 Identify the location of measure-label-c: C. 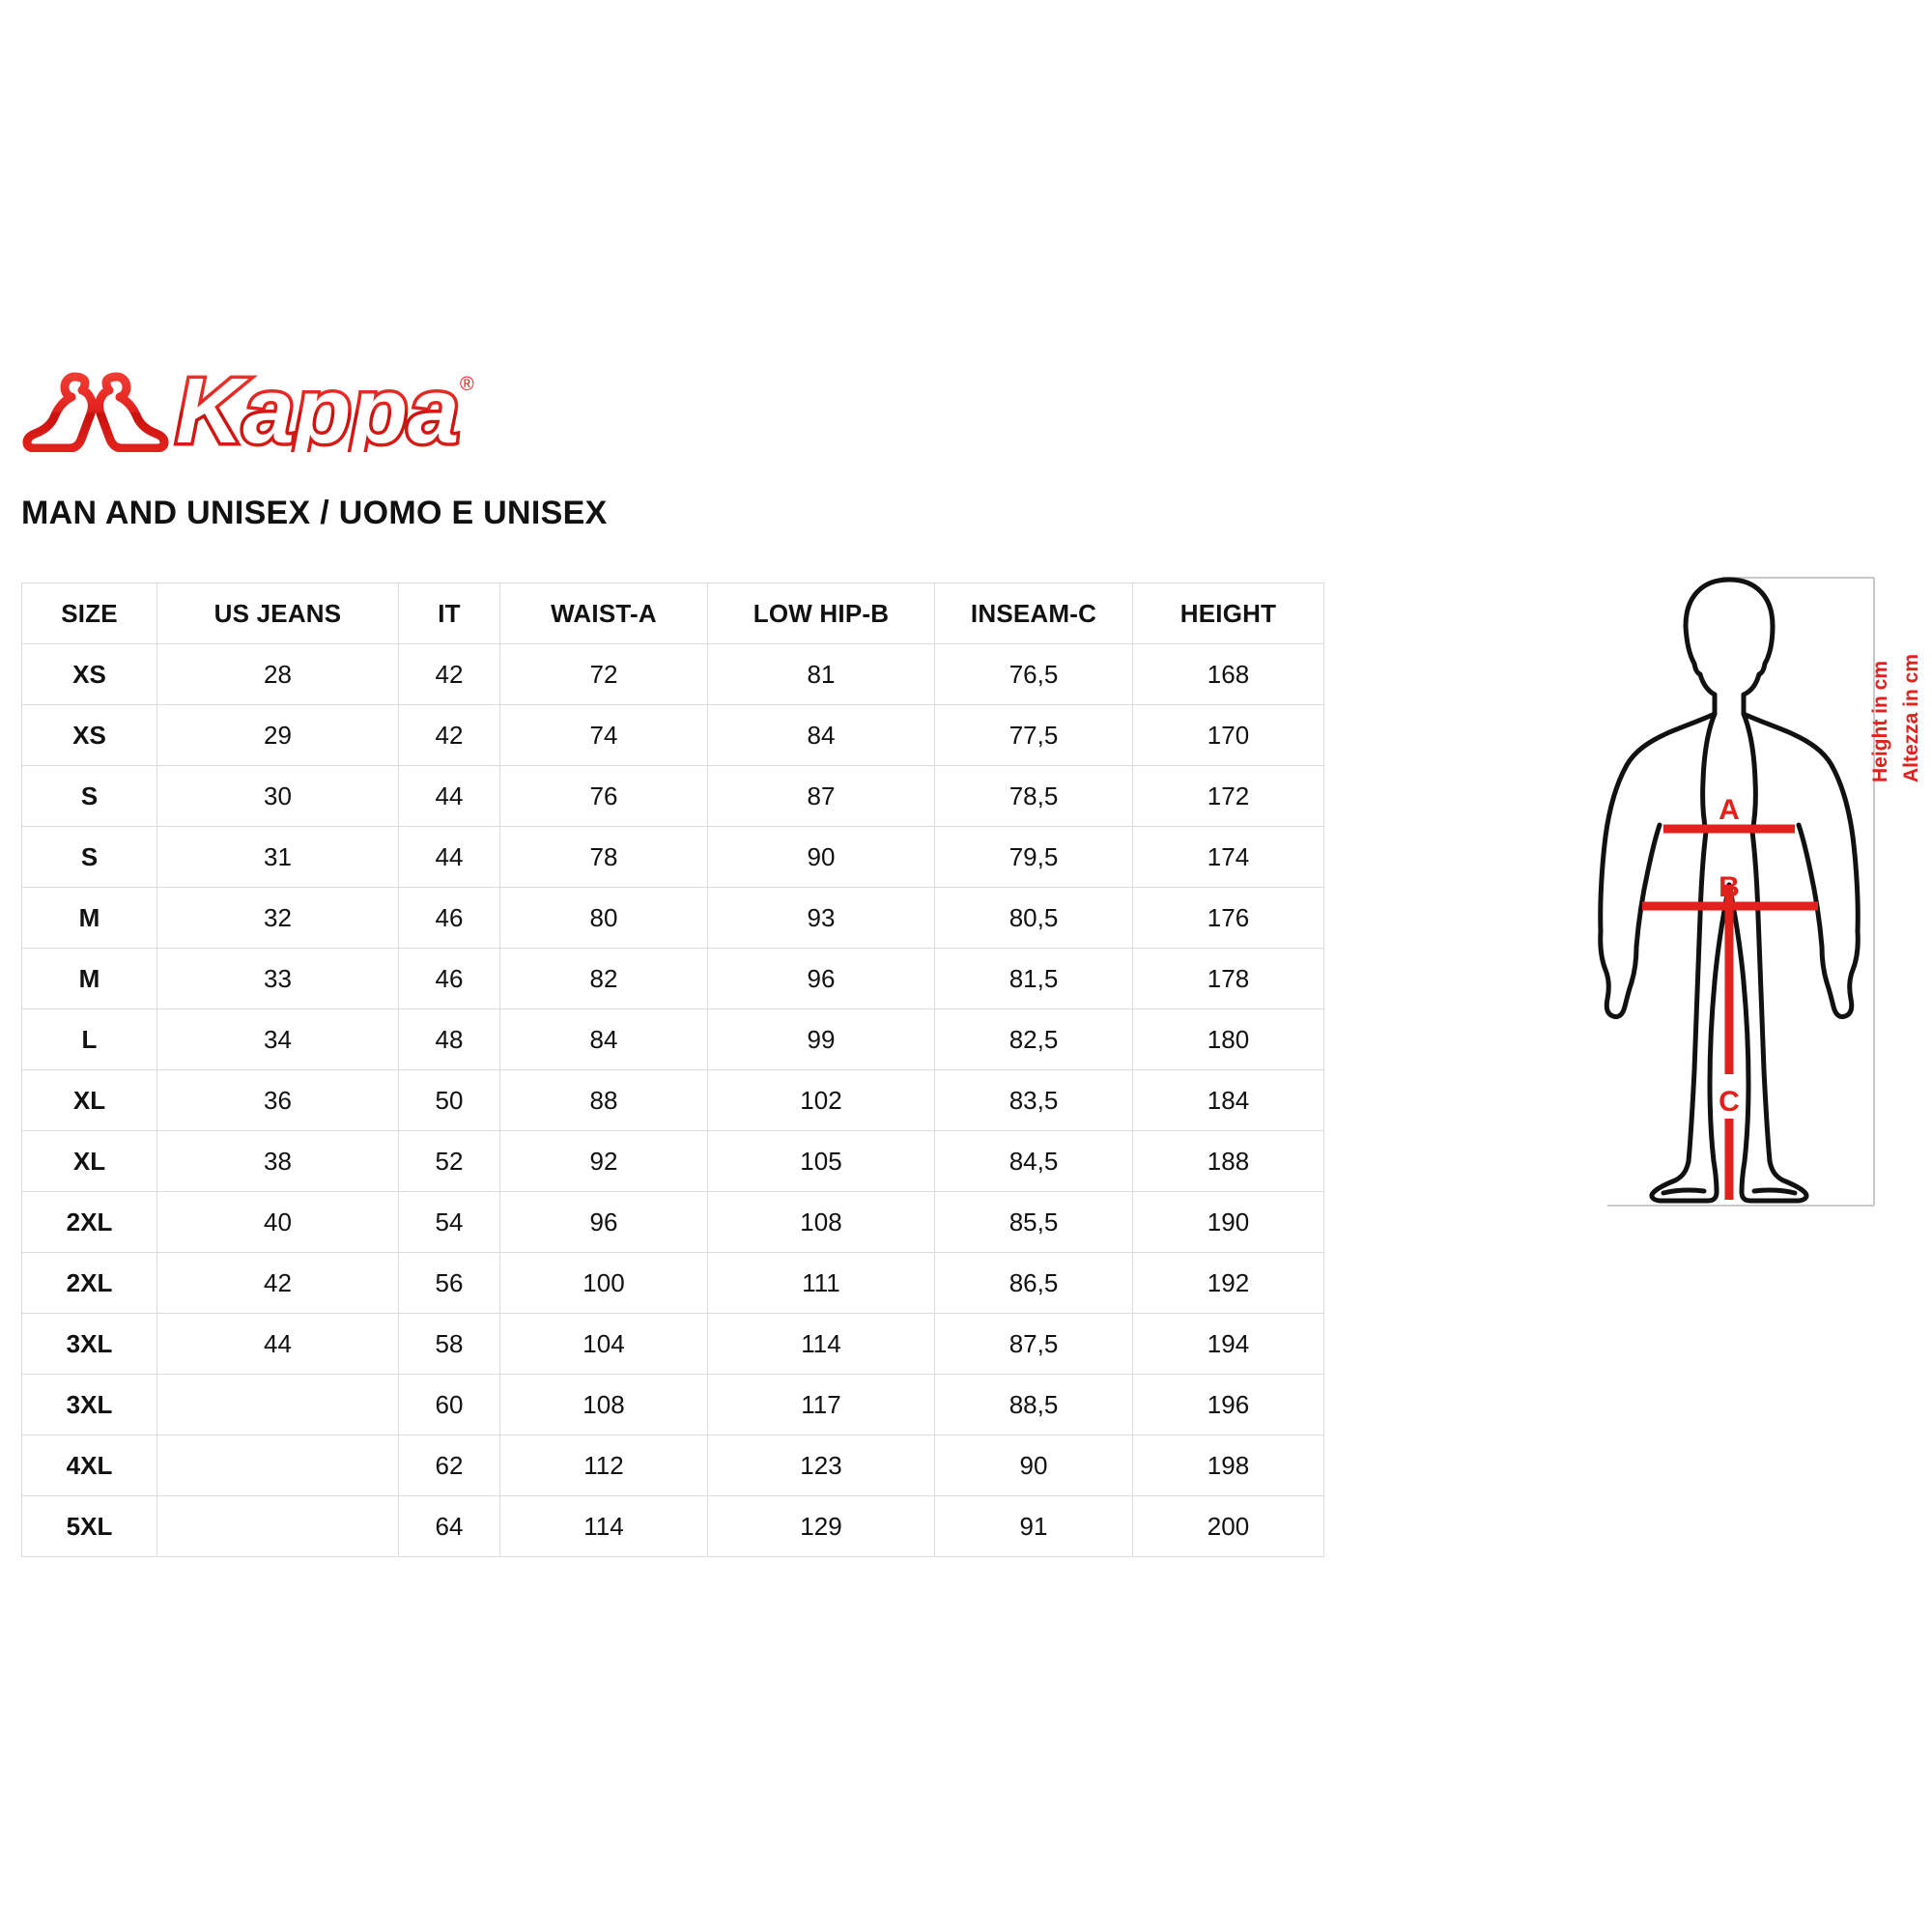
(1729, 1102).